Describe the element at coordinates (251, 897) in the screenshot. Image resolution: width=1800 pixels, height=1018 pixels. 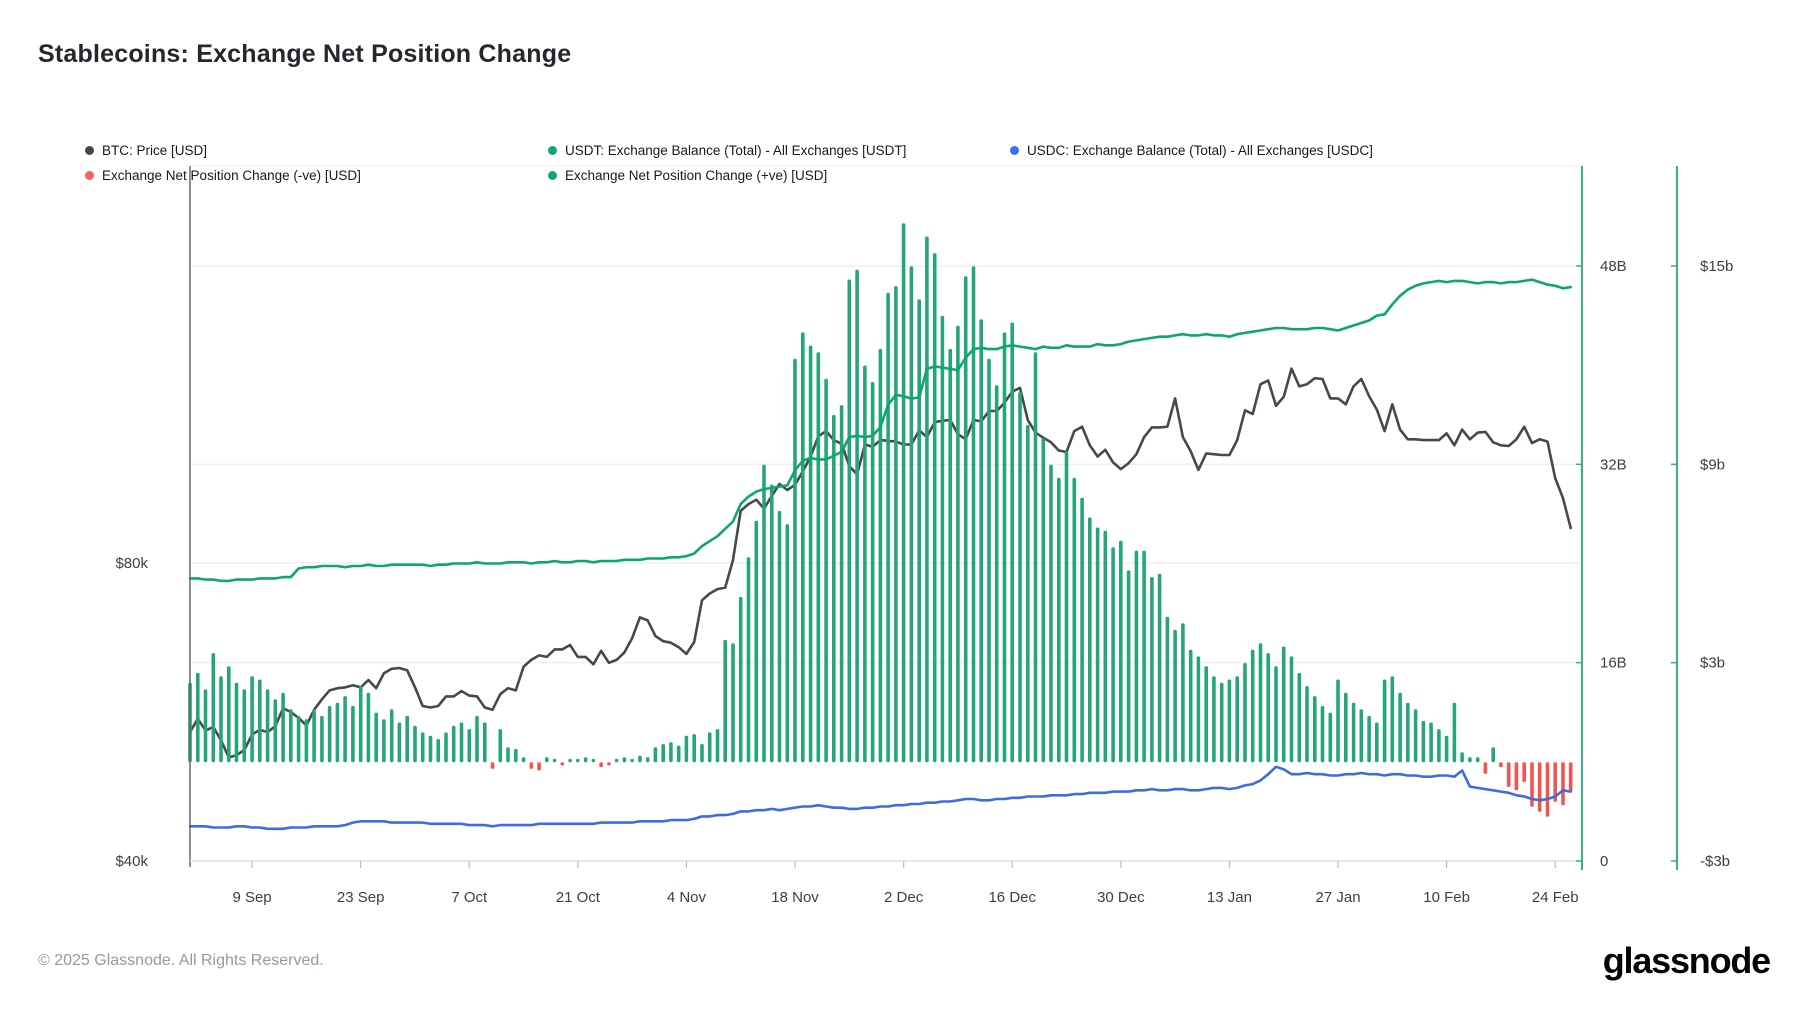
I see `x-axis-tick-label: 9 Sep` at that location.